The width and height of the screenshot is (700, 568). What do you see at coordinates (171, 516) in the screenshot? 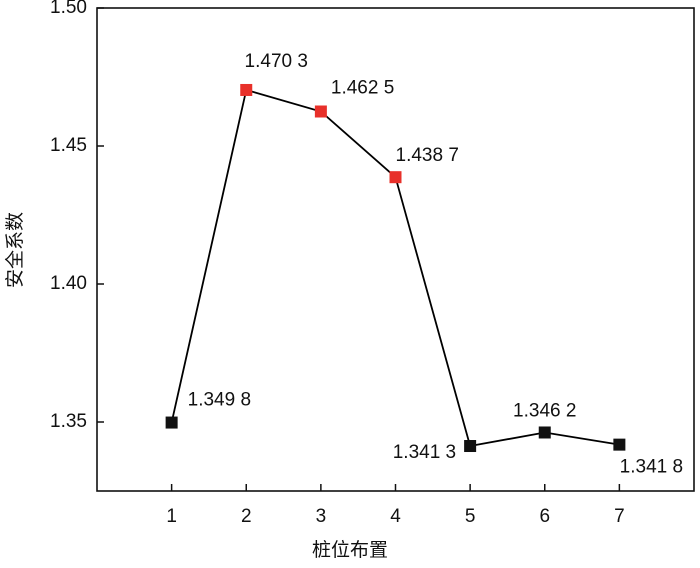
I see `x-tick-label: 1` at bounding box center [171, 516].